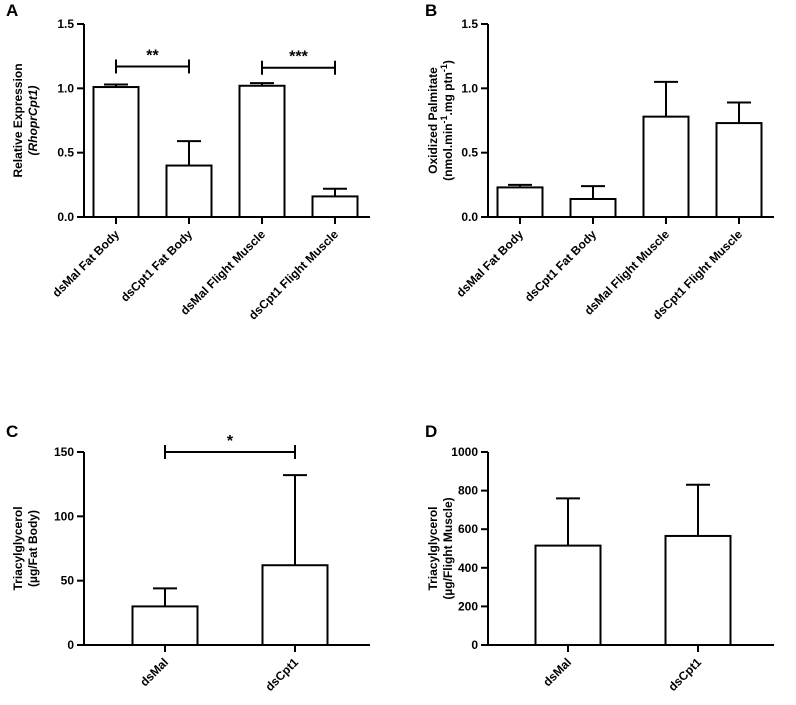 This screenshot has width=796, height=705. What do you see at coordinates (468, 491) in the screenshot?
I see `y-tick-label: 800` at bounding box center [468, 491].